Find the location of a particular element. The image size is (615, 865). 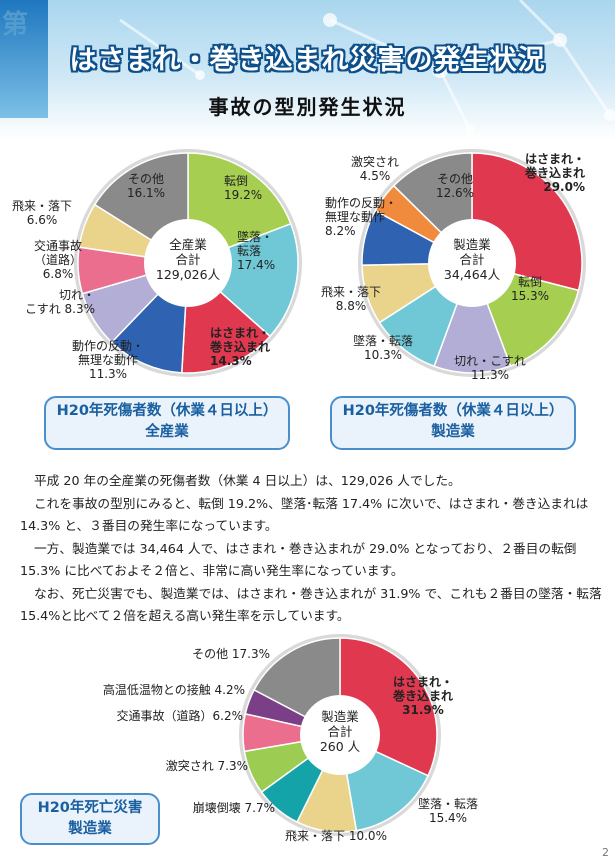

slice-label: 転落 is located at coordinates (249, 251).